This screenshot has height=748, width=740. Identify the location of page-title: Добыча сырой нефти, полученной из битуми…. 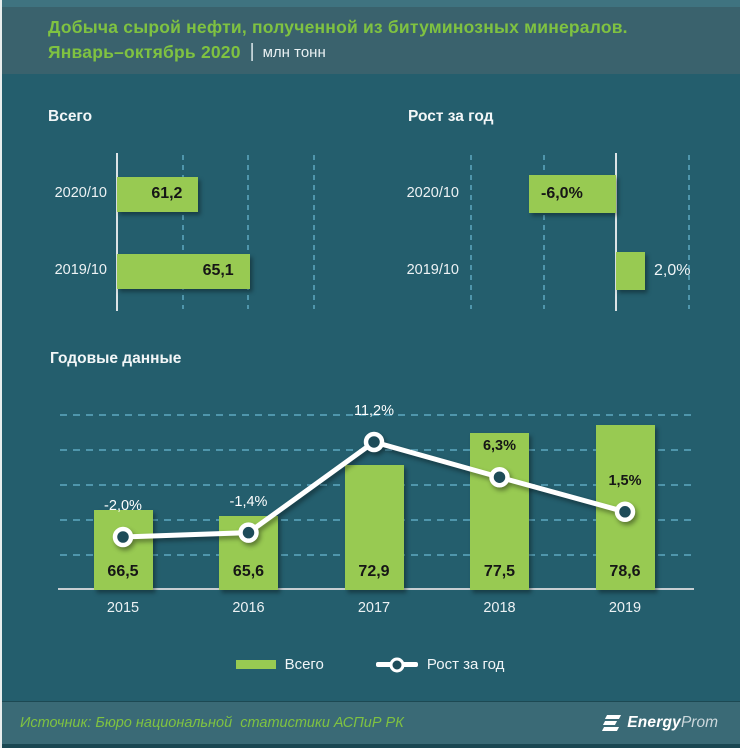
(338, 27).